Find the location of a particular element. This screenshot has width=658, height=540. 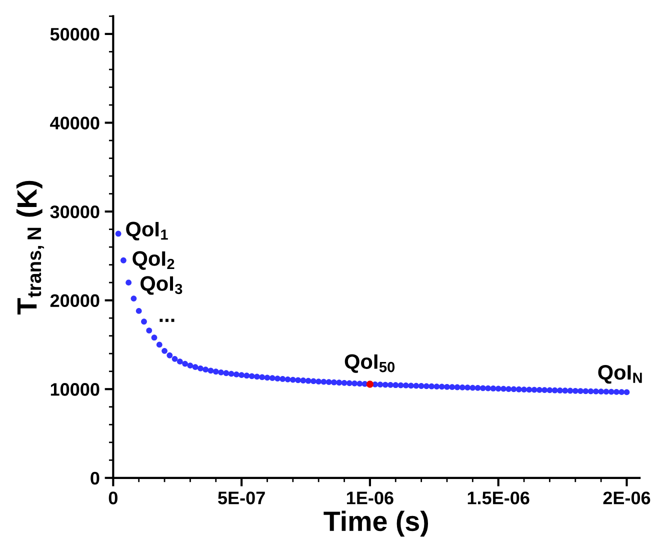

y-tick-label: 0 is located at coordinates (95, 478).